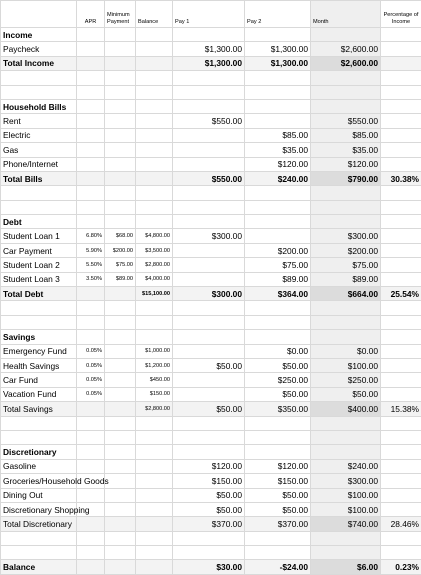 The width and height of the screenshot is (421, 575). What do you see at coordinates (401, 294) in the screenshot?
I see `cell-percentage: 25.54%` at bounding box center [401, 294].